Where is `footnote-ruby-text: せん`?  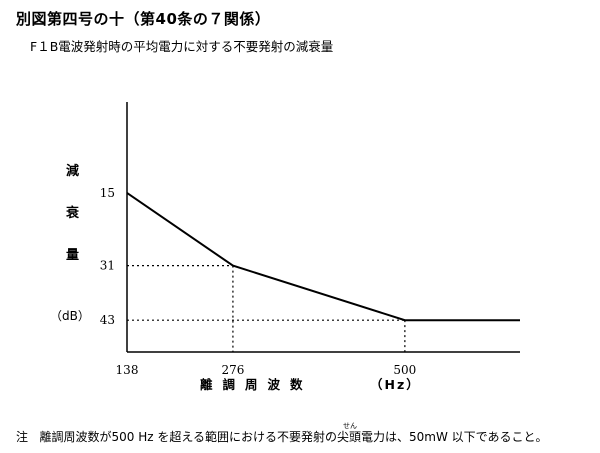 footnote-ruby-text: せん is located at coordinates (349, 426).